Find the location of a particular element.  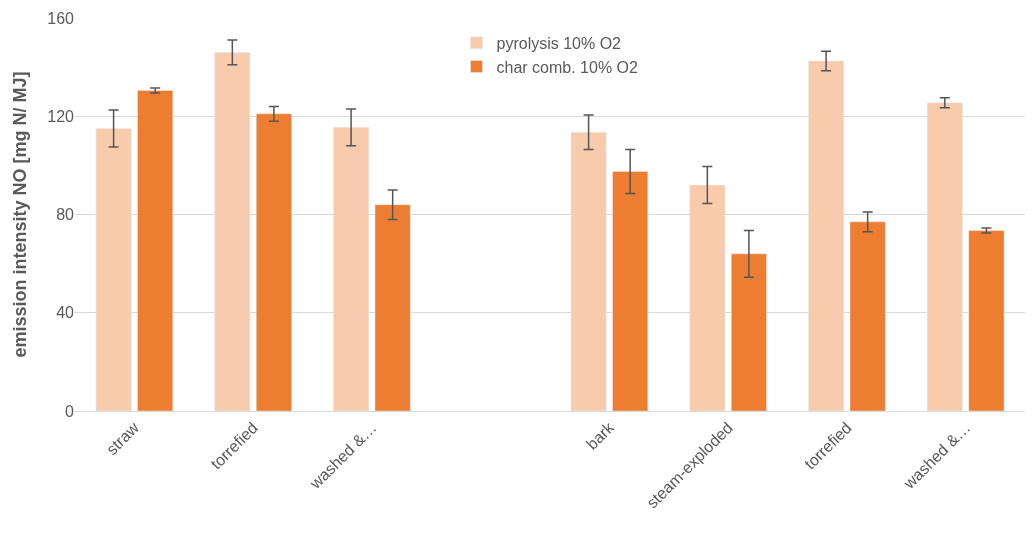

y-tick-label: 80 is located at coordinates (65, 215).